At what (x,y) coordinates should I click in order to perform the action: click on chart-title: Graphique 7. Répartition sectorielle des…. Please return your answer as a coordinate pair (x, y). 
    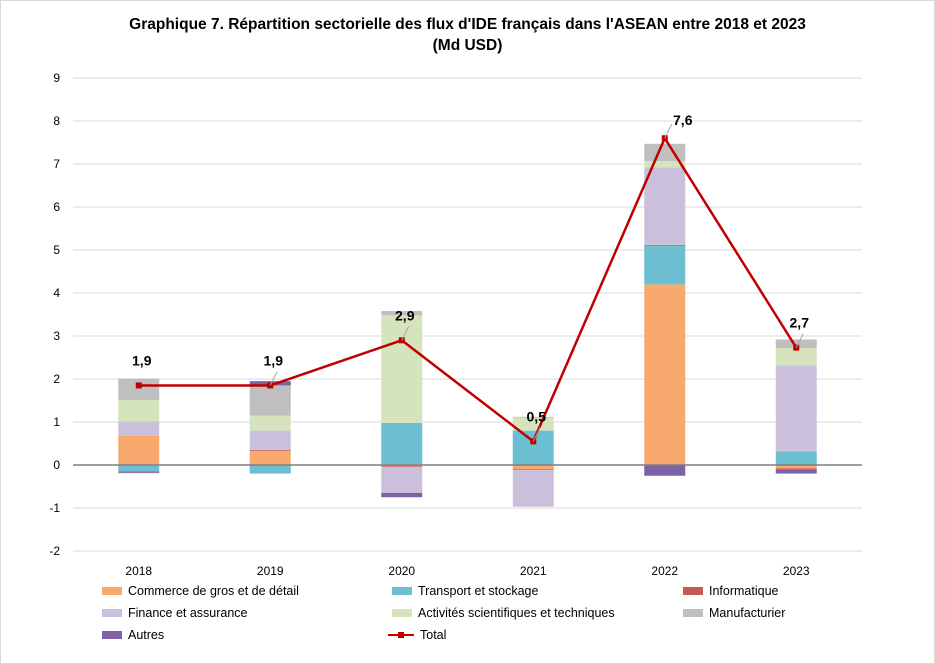
    Looking at the image, I should click on (467, 35).